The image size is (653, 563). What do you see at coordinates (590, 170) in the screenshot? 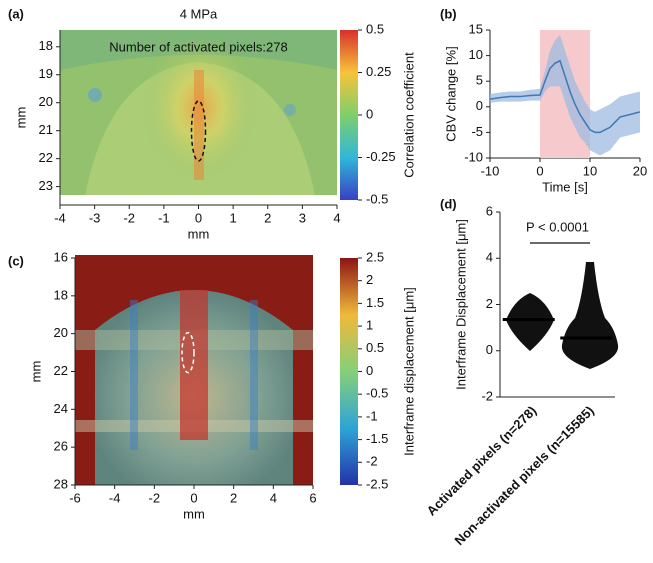
I see `x-tick-label: 10` at bounding box center [590, 170].